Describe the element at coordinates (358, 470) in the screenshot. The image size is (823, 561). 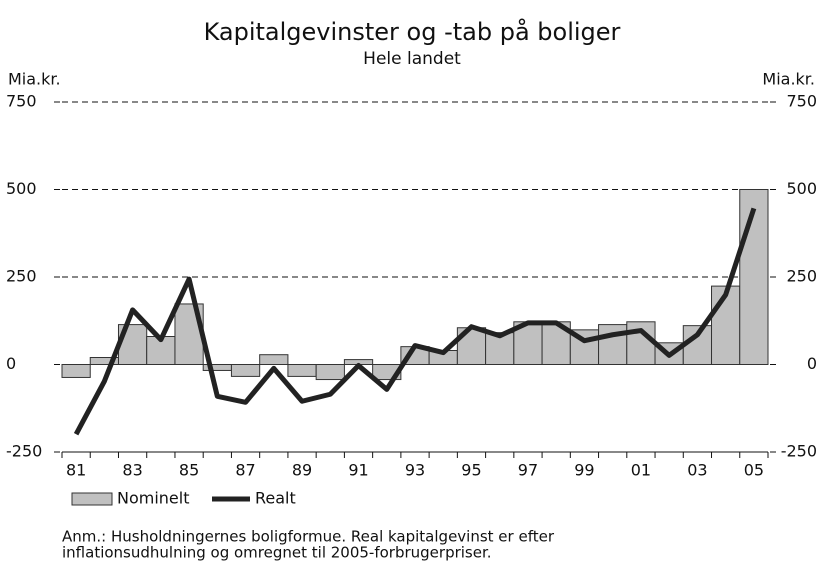
I see `x-tick-label: 91` at that location.